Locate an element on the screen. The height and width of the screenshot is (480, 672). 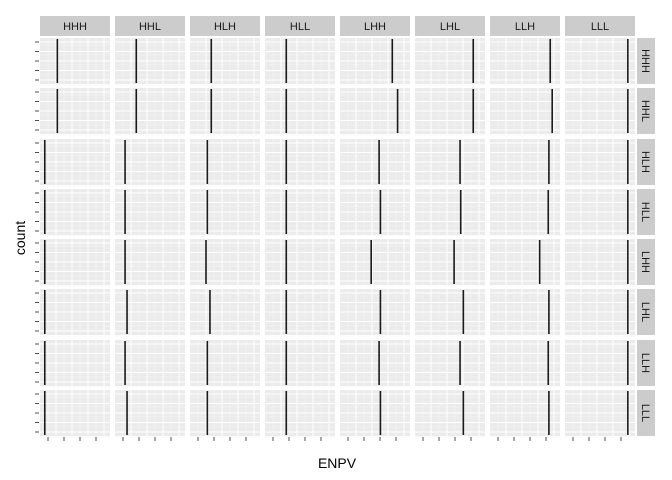
facet-panel-LLL-HHH is located at coordinates (75, 414).